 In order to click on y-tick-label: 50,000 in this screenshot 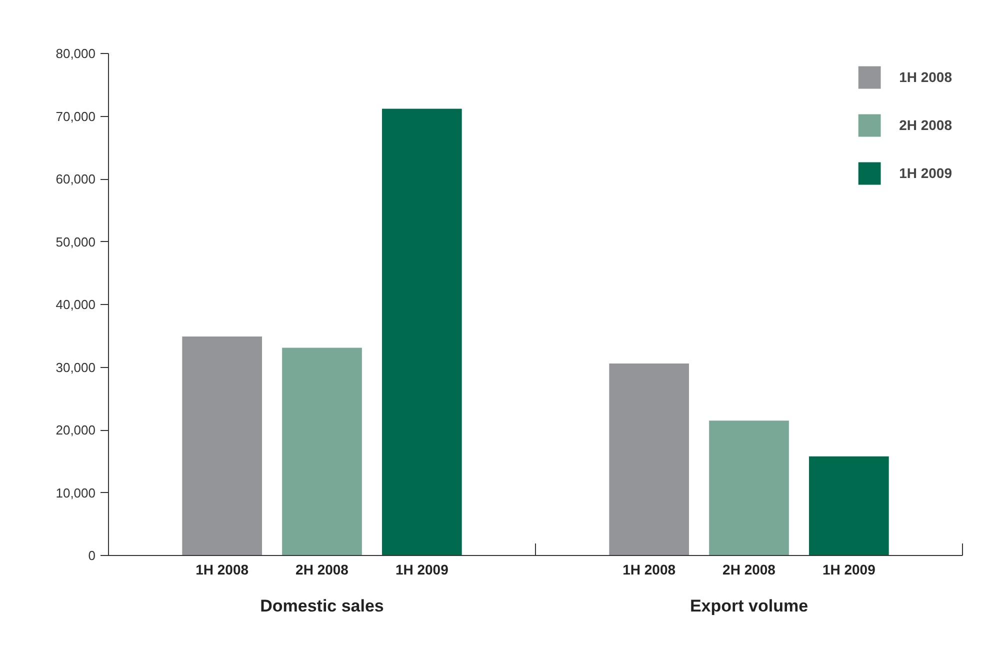, I will do `click(76, 242)`.